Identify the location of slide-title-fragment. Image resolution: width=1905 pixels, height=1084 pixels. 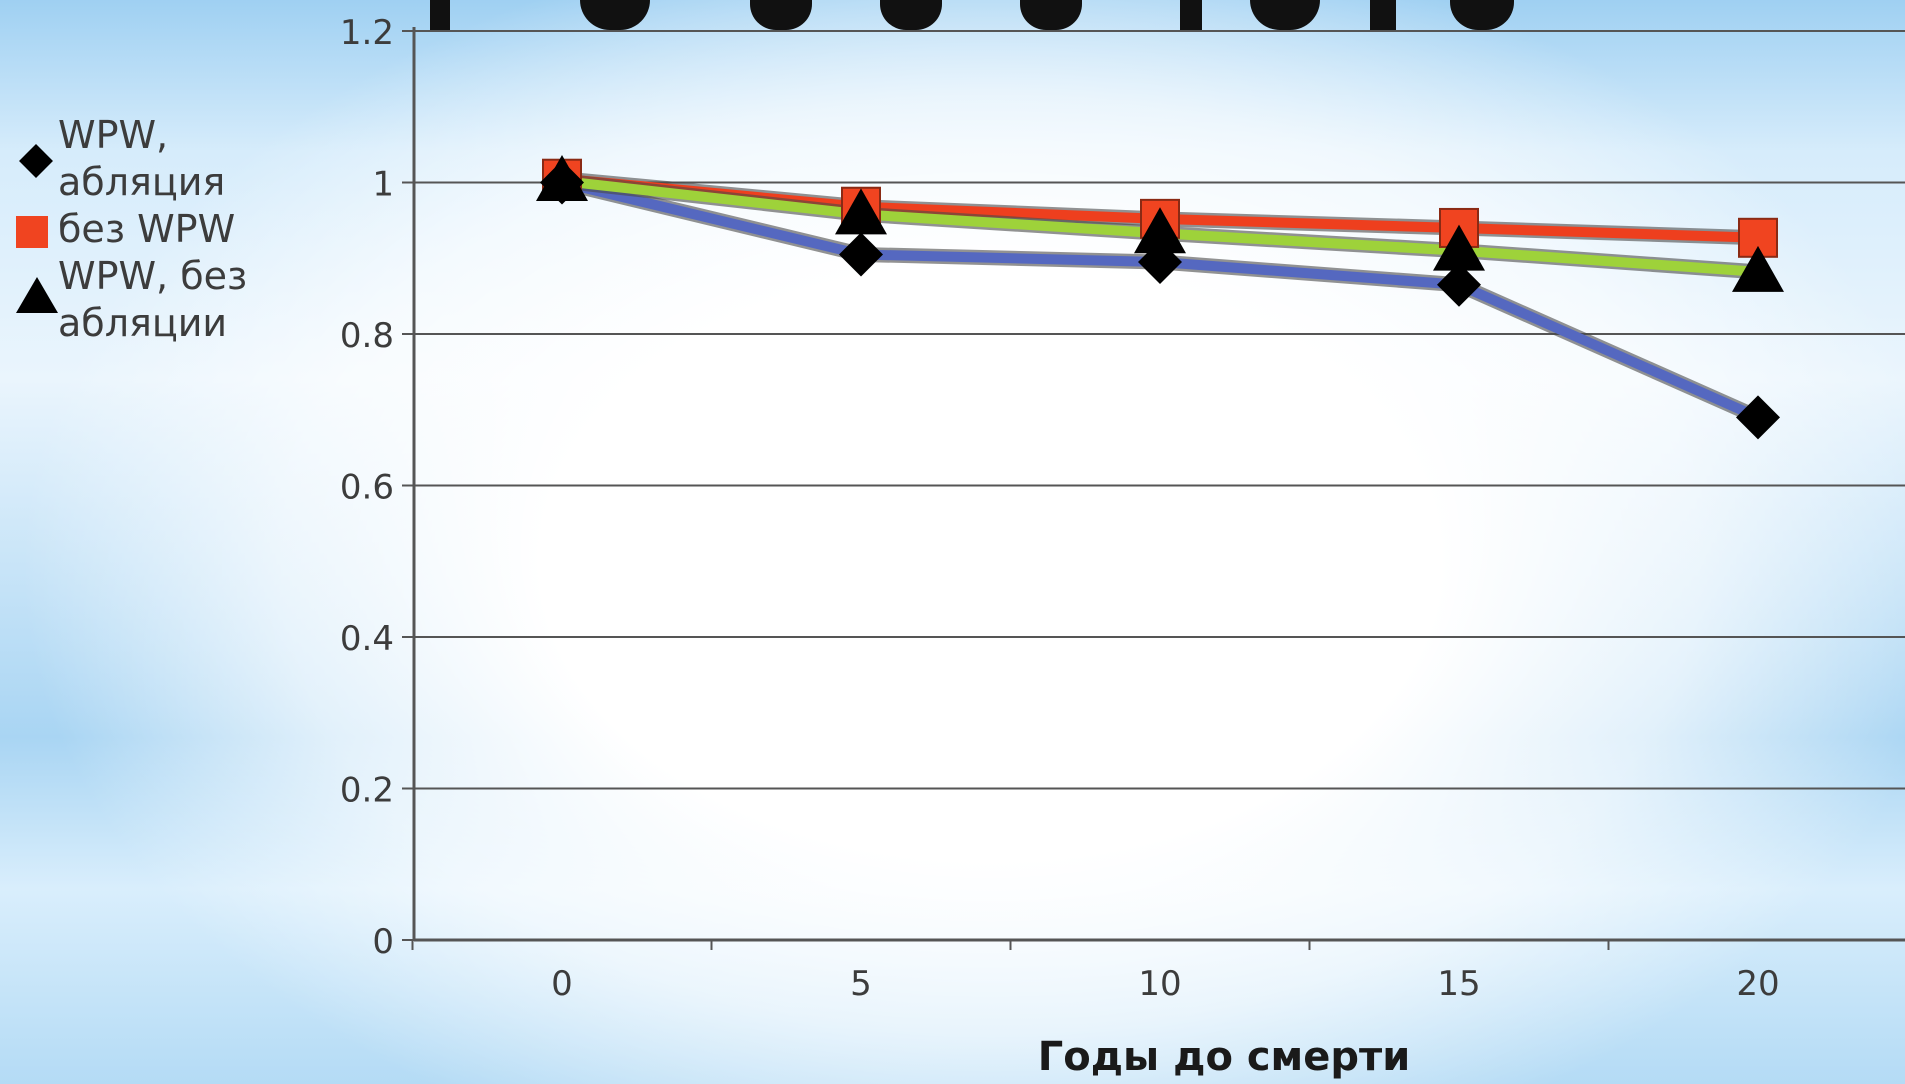
(1000, 15).